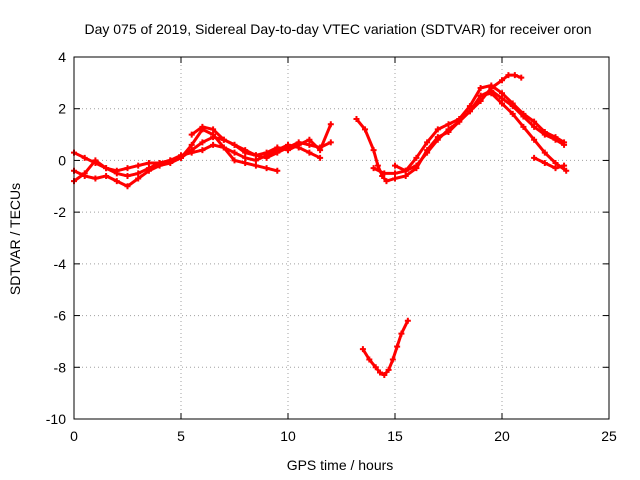 This screenshot has width=640, height=480. Describe the element at coordinates (502, 436) in the screenshot. I see `x-tick-label: 20` at that location.